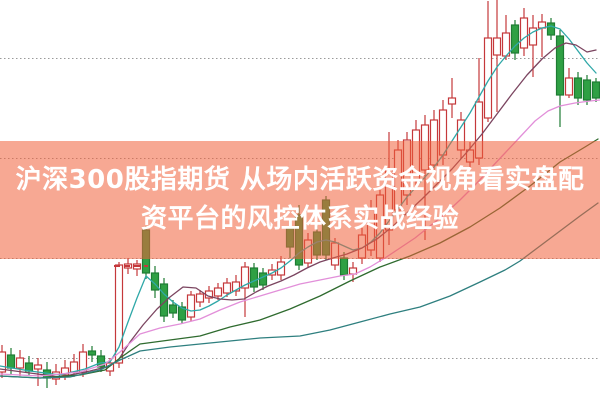 This screenshot has height=400, width=600. Describe the element at coordinates (300, 180) in the screenshot. I see `headline-line-1: 沪深300股指期货 从场内活跃资金视角看实盘配` at that location.